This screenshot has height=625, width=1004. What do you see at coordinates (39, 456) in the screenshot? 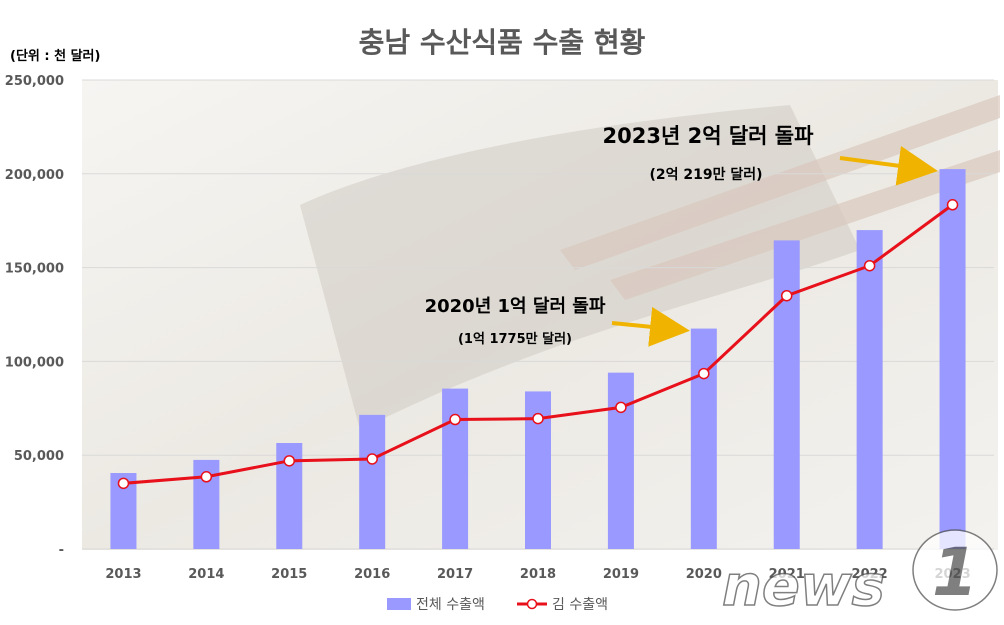
I see `y-tick-label: 50,000` at bounding box center [39, 456].